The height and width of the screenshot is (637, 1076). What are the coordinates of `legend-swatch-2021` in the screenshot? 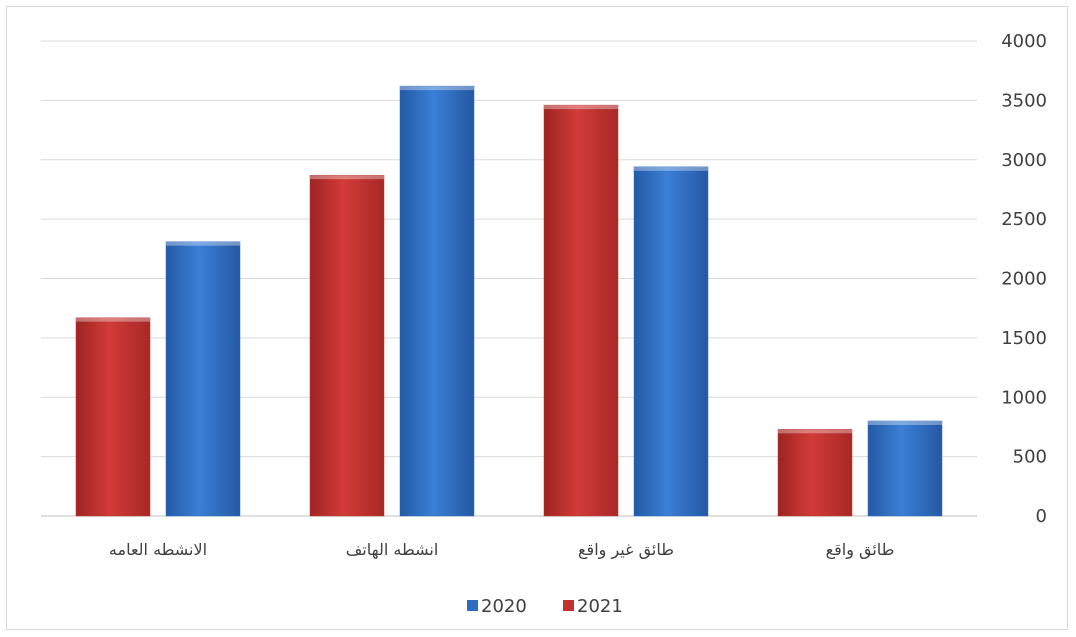 It's located at (568, 605).